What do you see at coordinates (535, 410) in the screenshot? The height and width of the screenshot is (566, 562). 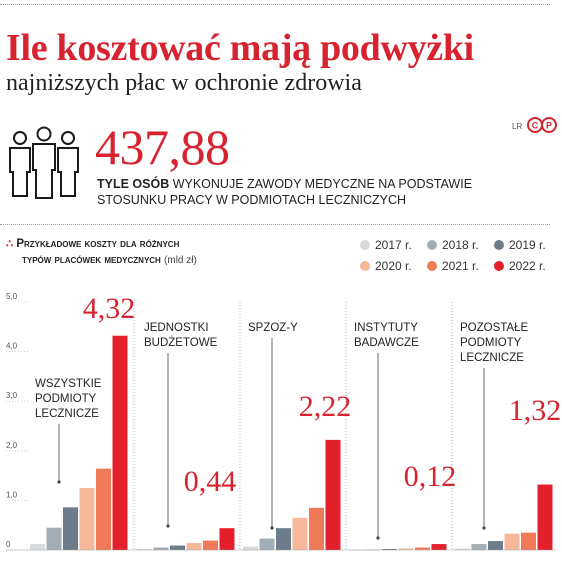 I see `value-label: 1,32` at bounding box center [535, 410].